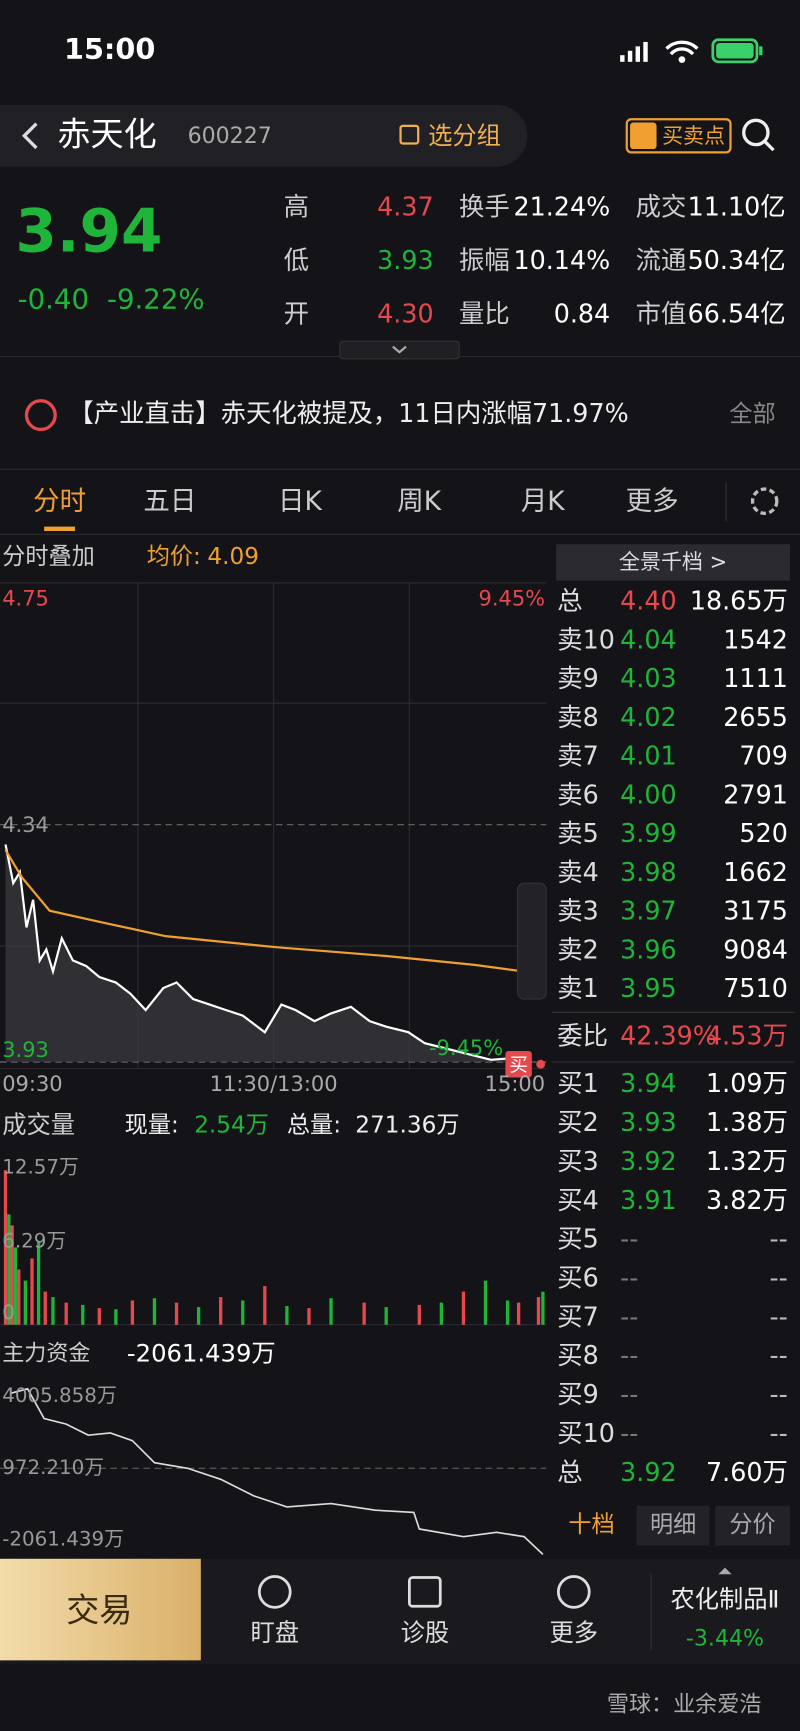  I want to click on pct-bottom: -9.45%, so click(466, 1048).